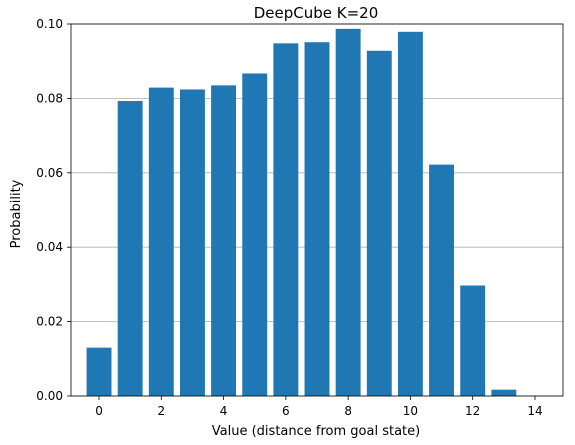 This screenshot has height=445, width=575. What do you see at coordinates (410, 411) in the screenshot?
I see `x-tick-label-5: 10` at bounding box center [410, 411].